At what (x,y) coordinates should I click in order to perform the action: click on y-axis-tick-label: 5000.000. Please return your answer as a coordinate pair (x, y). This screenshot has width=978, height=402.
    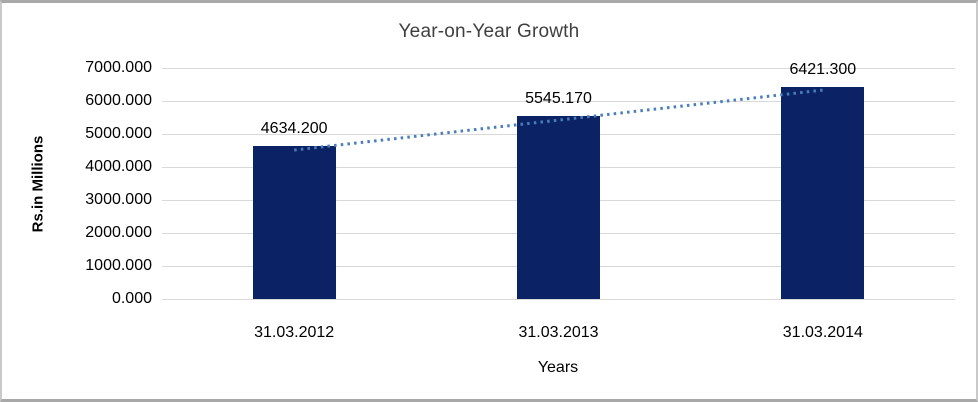
    Looking at the image, I should click on (118, 133).